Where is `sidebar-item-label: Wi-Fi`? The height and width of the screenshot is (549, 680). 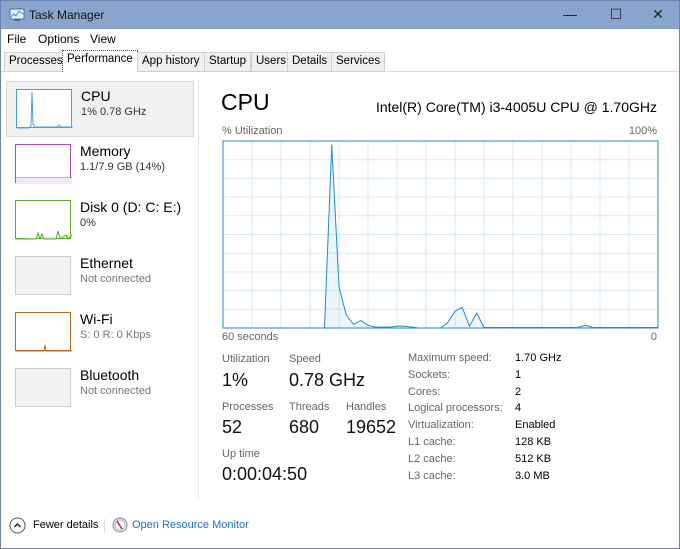 sidebar-item-label: Wi-Fi is located at coordinates (96, 319).